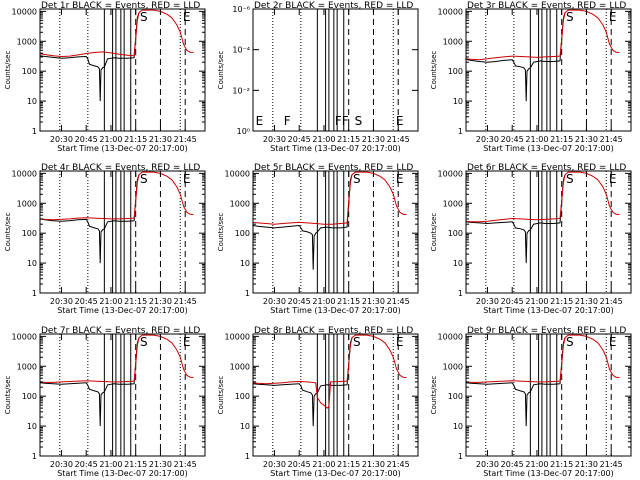  I want to click on panel-title: Det 3r BLACK = Events, RED = LLD, so click(546, 6).